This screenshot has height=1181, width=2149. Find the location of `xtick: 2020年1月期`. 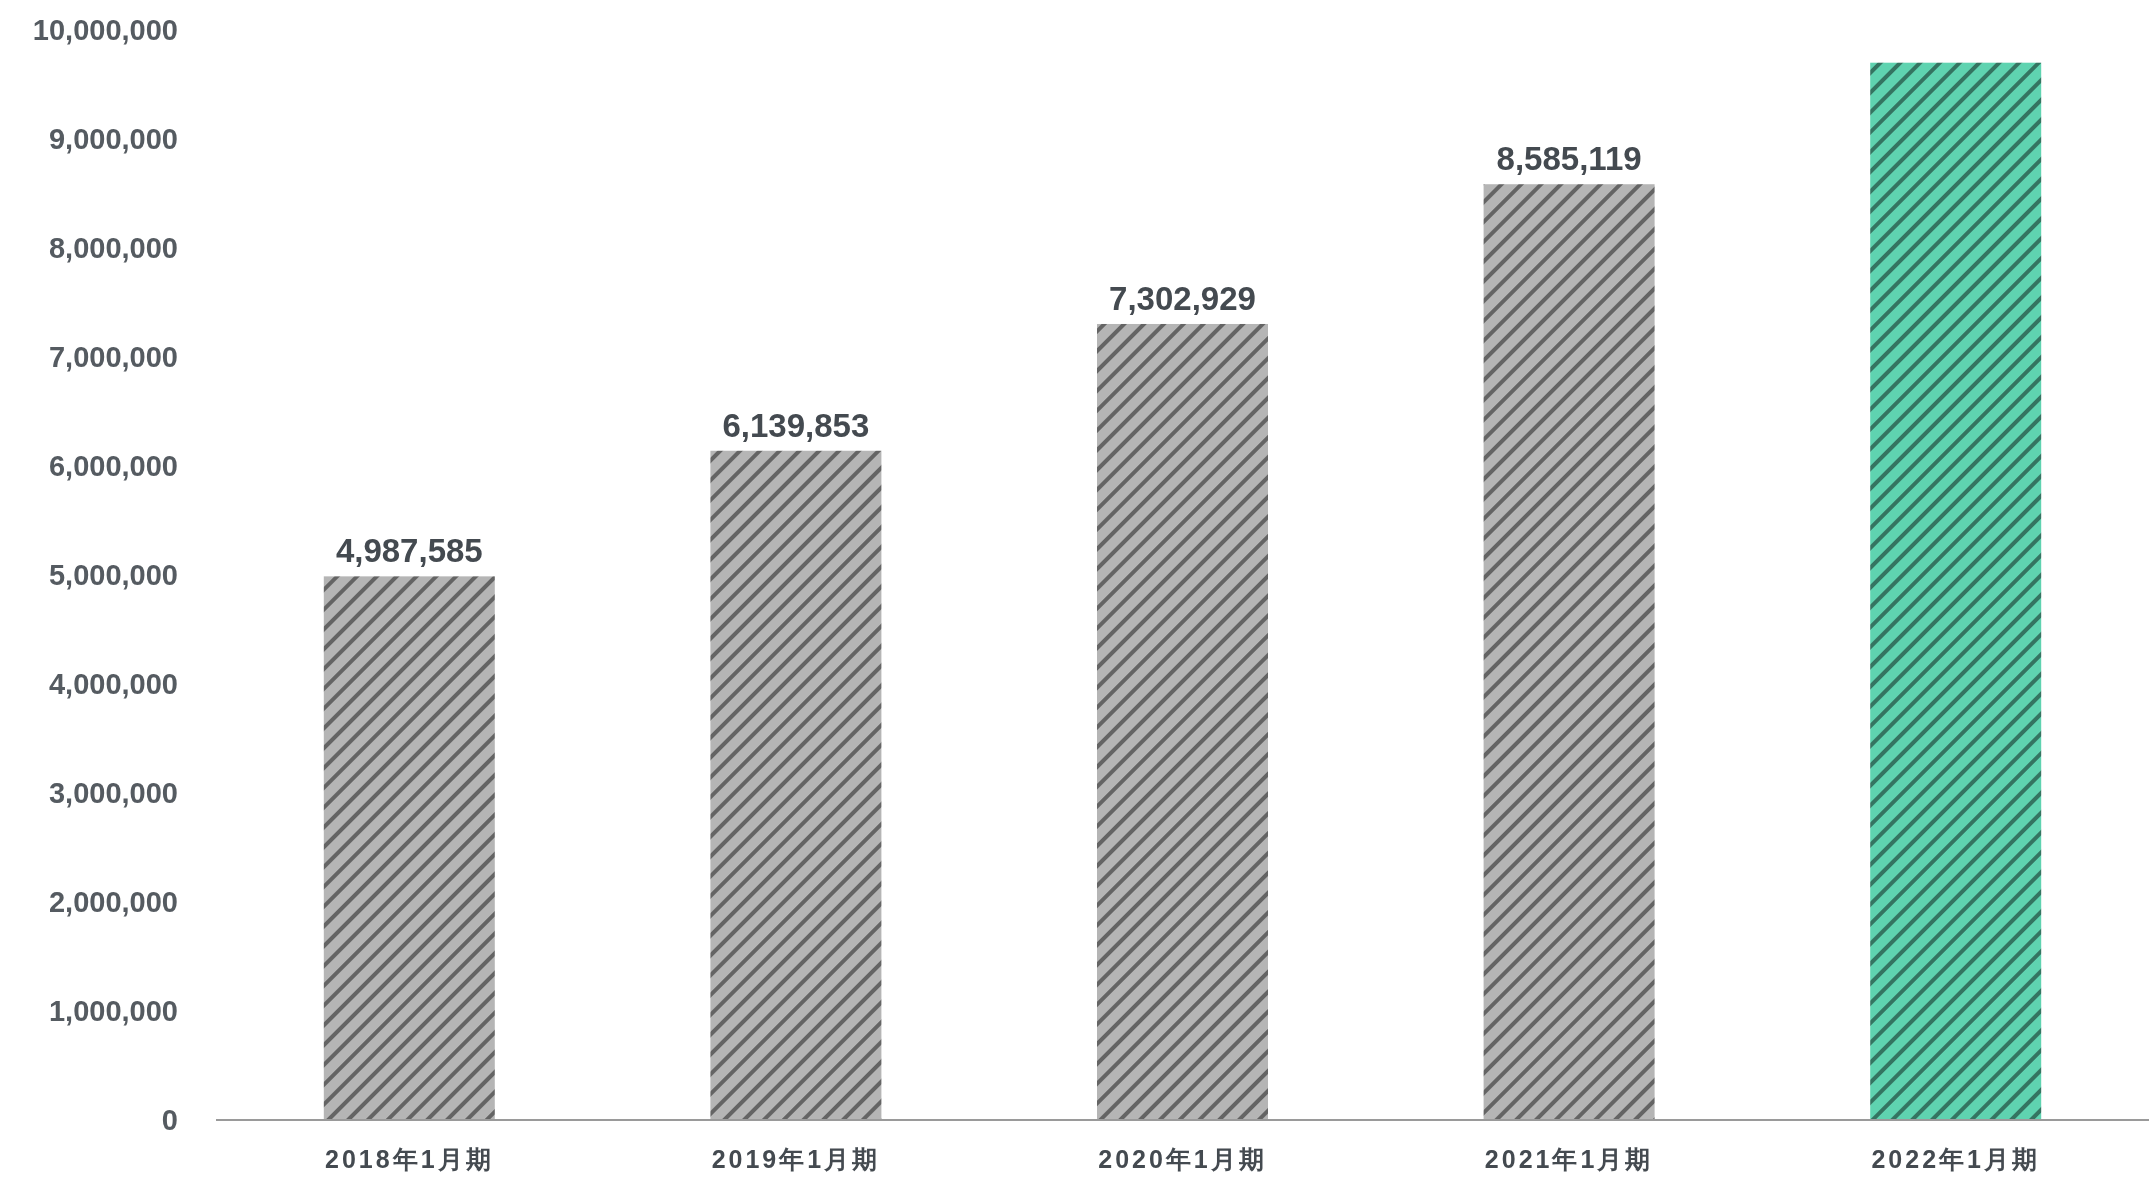

xtick: 2020年1月期 is located at coordinates (1182, 1159).